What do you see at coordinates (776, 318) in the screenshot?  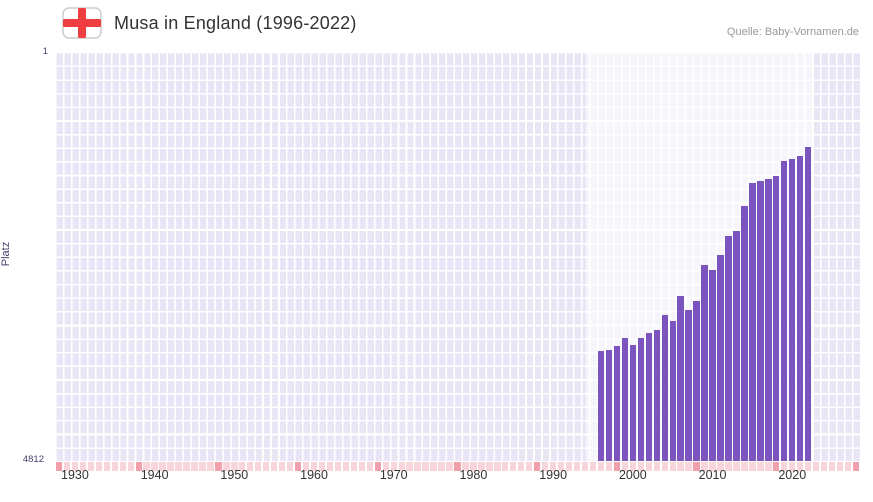 I see `bar-2018` at bounding box center [776, 318].